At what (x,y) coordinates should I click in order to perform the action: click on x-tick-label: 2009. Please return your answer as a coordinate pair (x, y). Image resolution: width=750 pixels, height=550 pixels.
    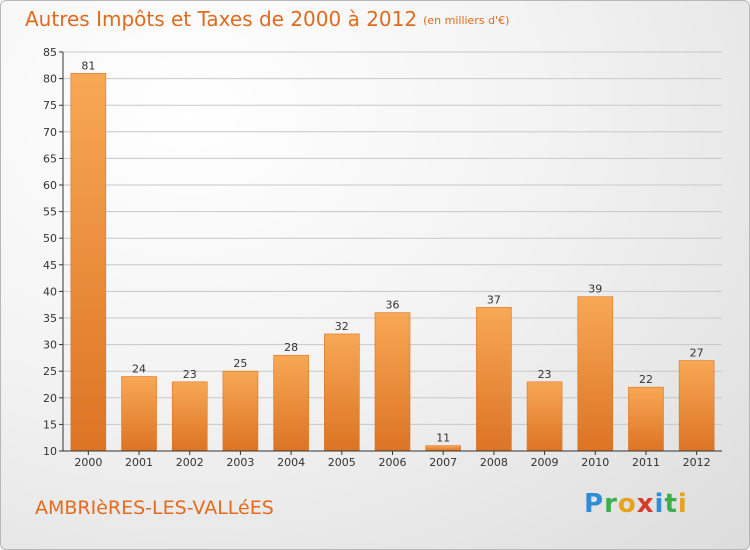
    Looking at the image, I should click on (545, 462).